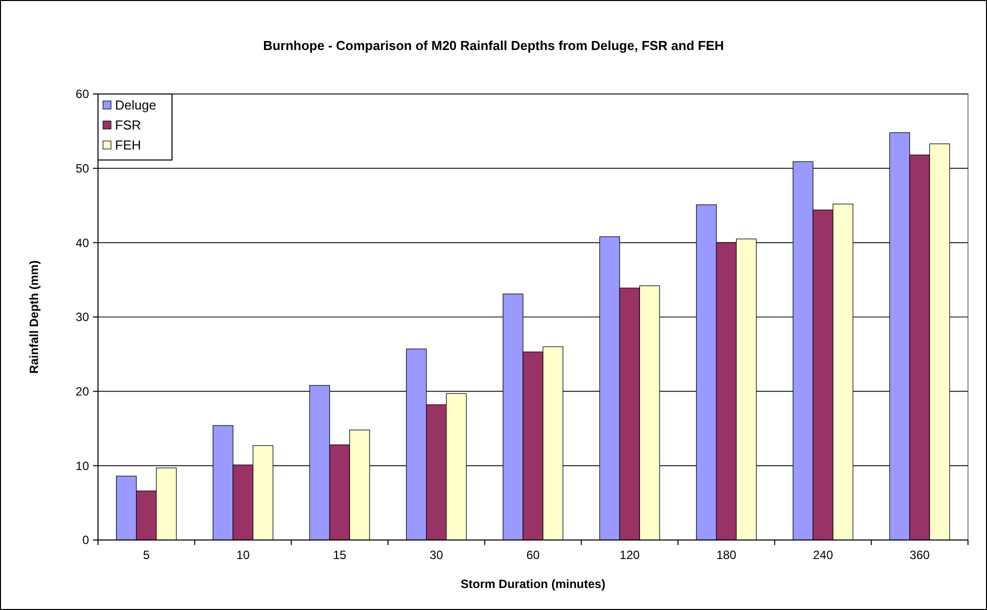  Describe the element at coordinates (146, 555) in the screenshot. I see `x-tick-label: 5` at that location.